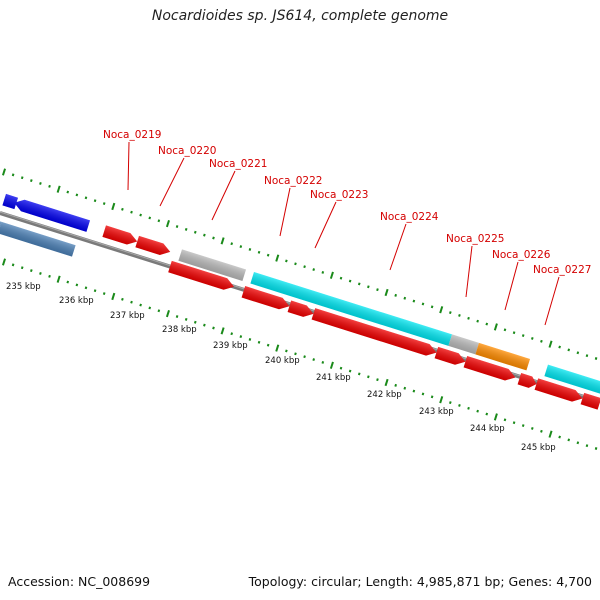 This screenshot has height=600, width=600. Describe the element at coordinates (179, 330) in the screenshot. I see `scale-label: 238 kbp` at that location.